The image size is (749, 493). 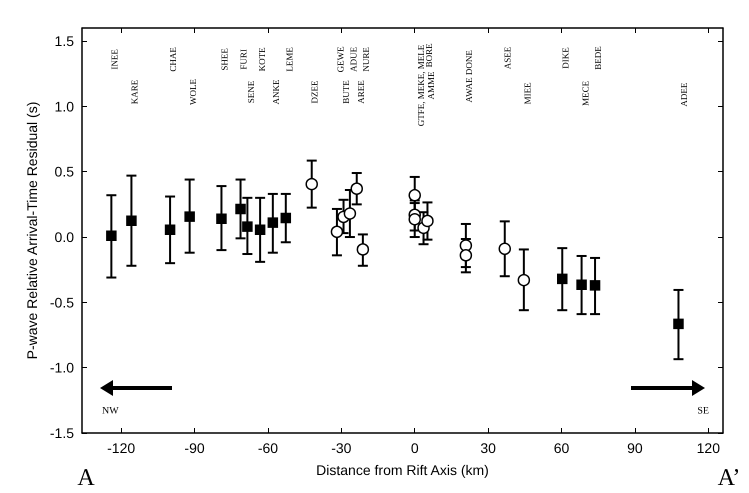 What do you see at coordinates (683, 94) in the screenshot?
I see `annotation: ADEE` at bounding box center [683, 94].